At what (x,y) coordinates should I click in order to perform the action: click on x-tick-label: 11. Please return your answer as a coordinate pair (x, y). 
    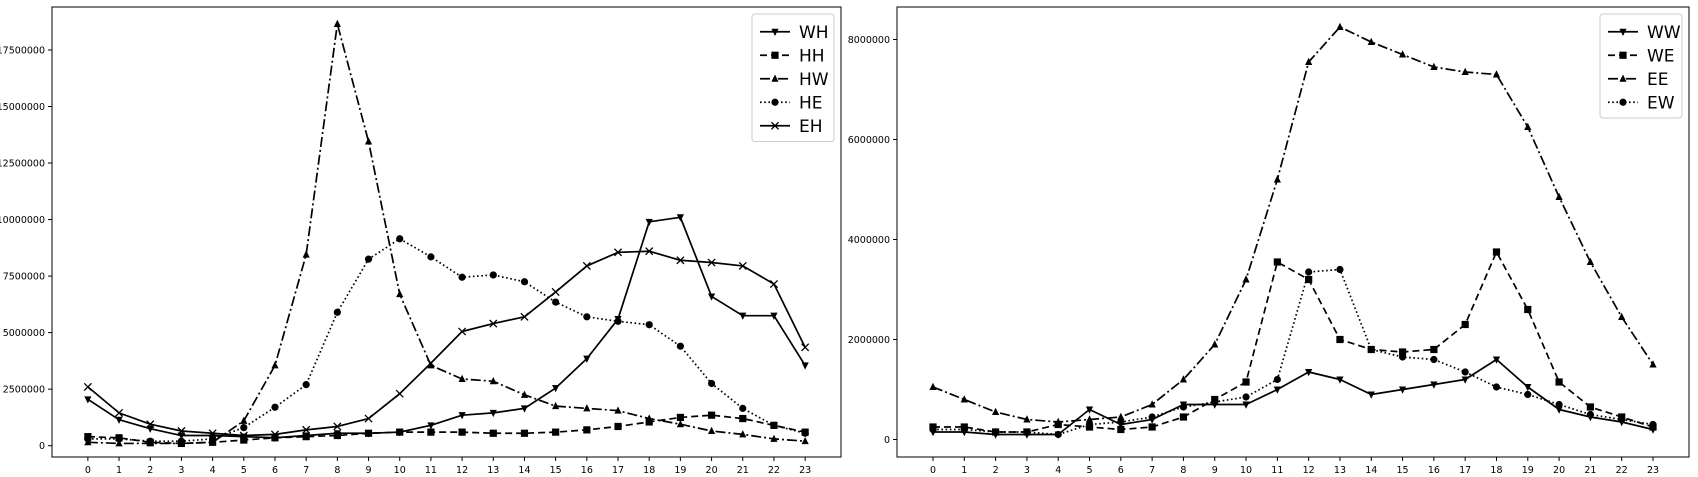
    Looking at the image, I should click on (431, 470).